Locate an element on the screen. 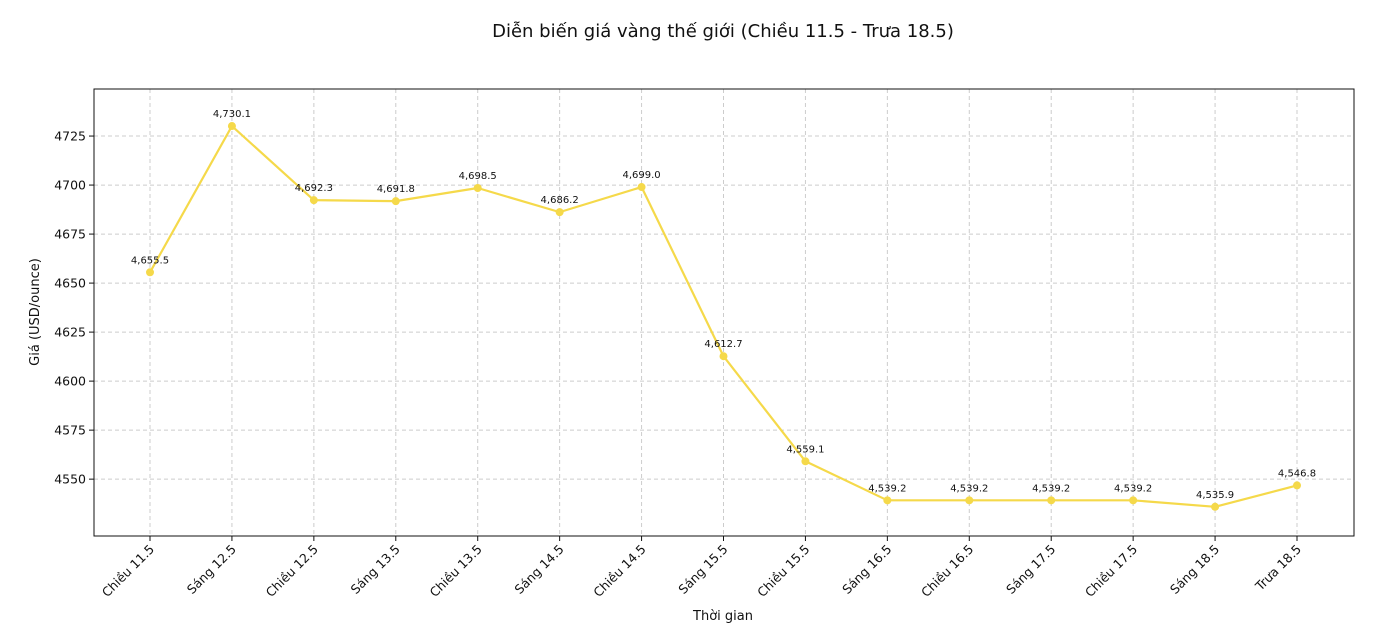 The width and height of the screenshot is (1384, 644). data-label: 4,559.1 is located at coordinates (805, 449).